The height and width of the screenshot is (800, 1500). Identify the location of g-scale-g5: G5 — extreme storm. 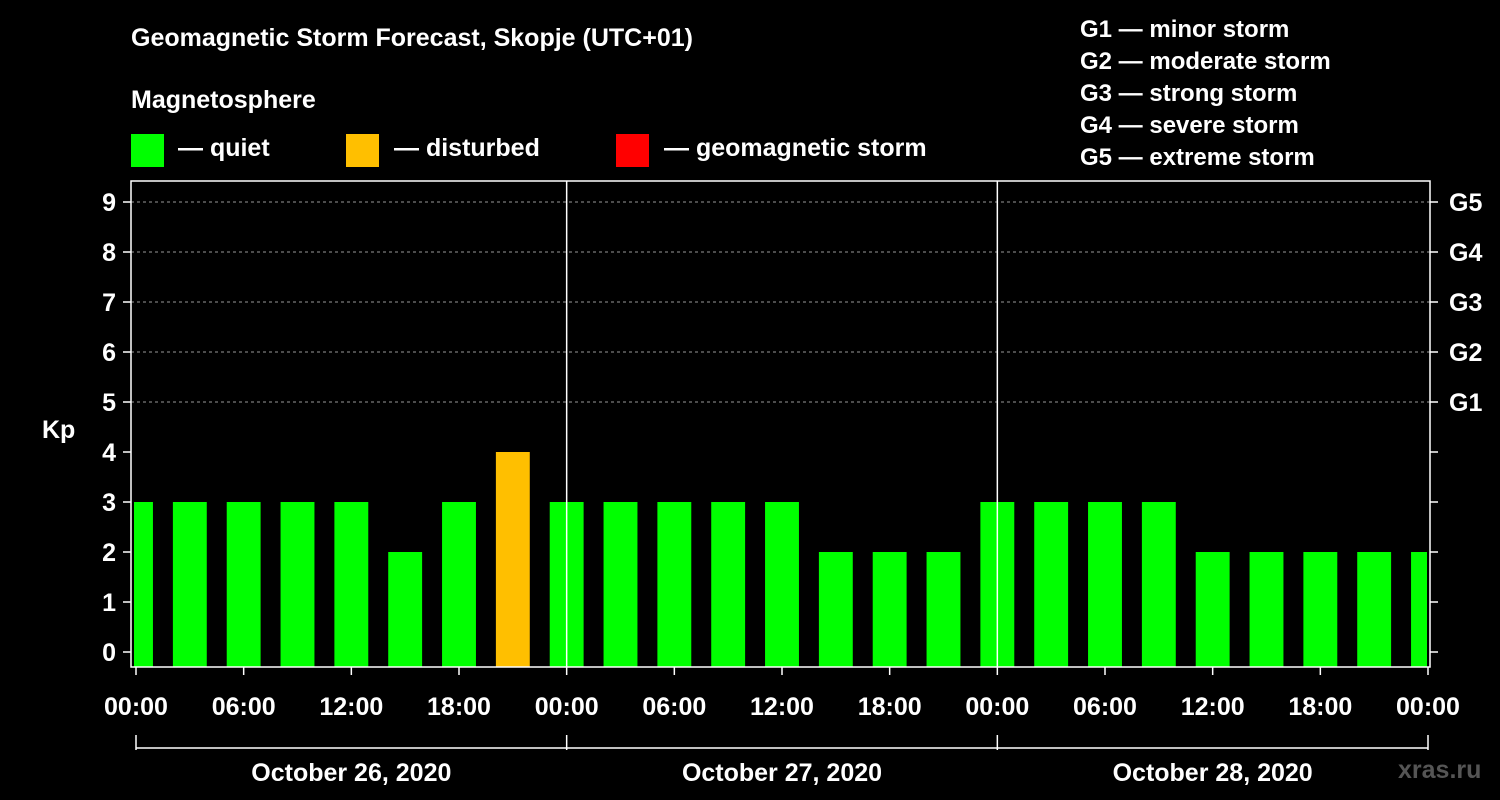
(1197, 157).